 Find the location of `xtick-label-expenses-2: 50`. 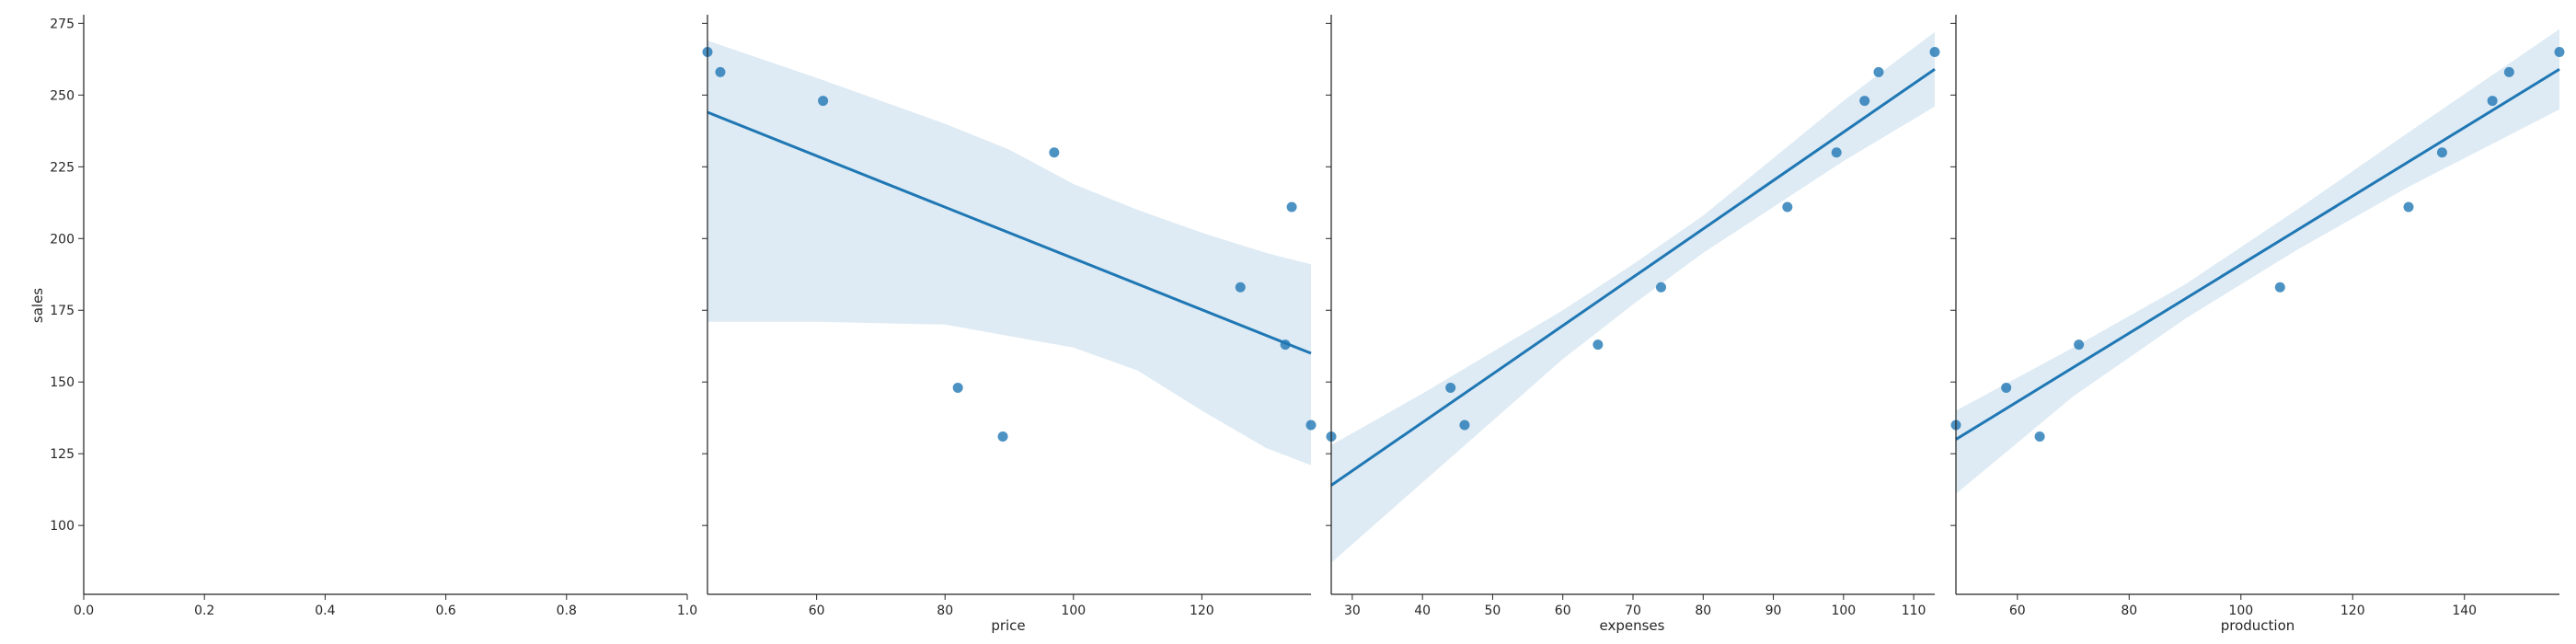

xtick-label-expenses-2: 50 is located at coordinates (1493, 611).